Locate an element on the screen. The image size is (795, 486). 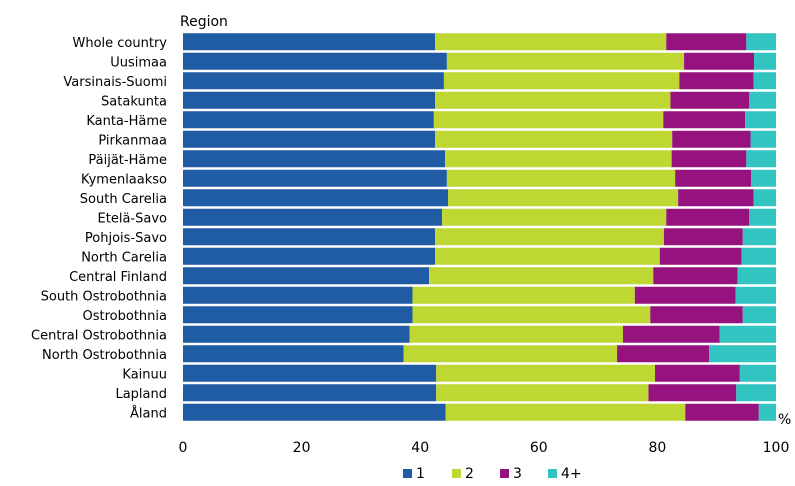
category-label: South Ostrobothnia is located at coordinates (104, 296).